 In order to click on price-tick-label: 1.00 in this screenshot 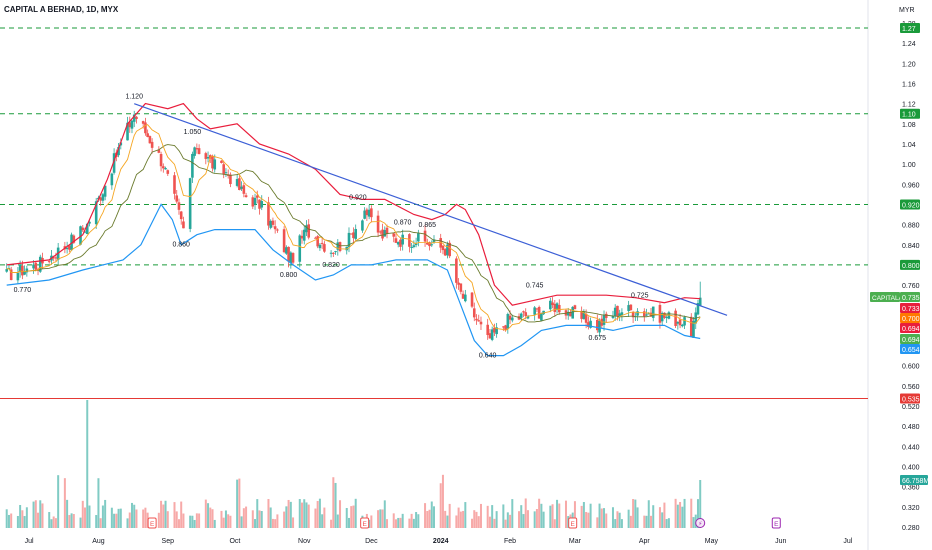, I will do `click(909, 165)`.